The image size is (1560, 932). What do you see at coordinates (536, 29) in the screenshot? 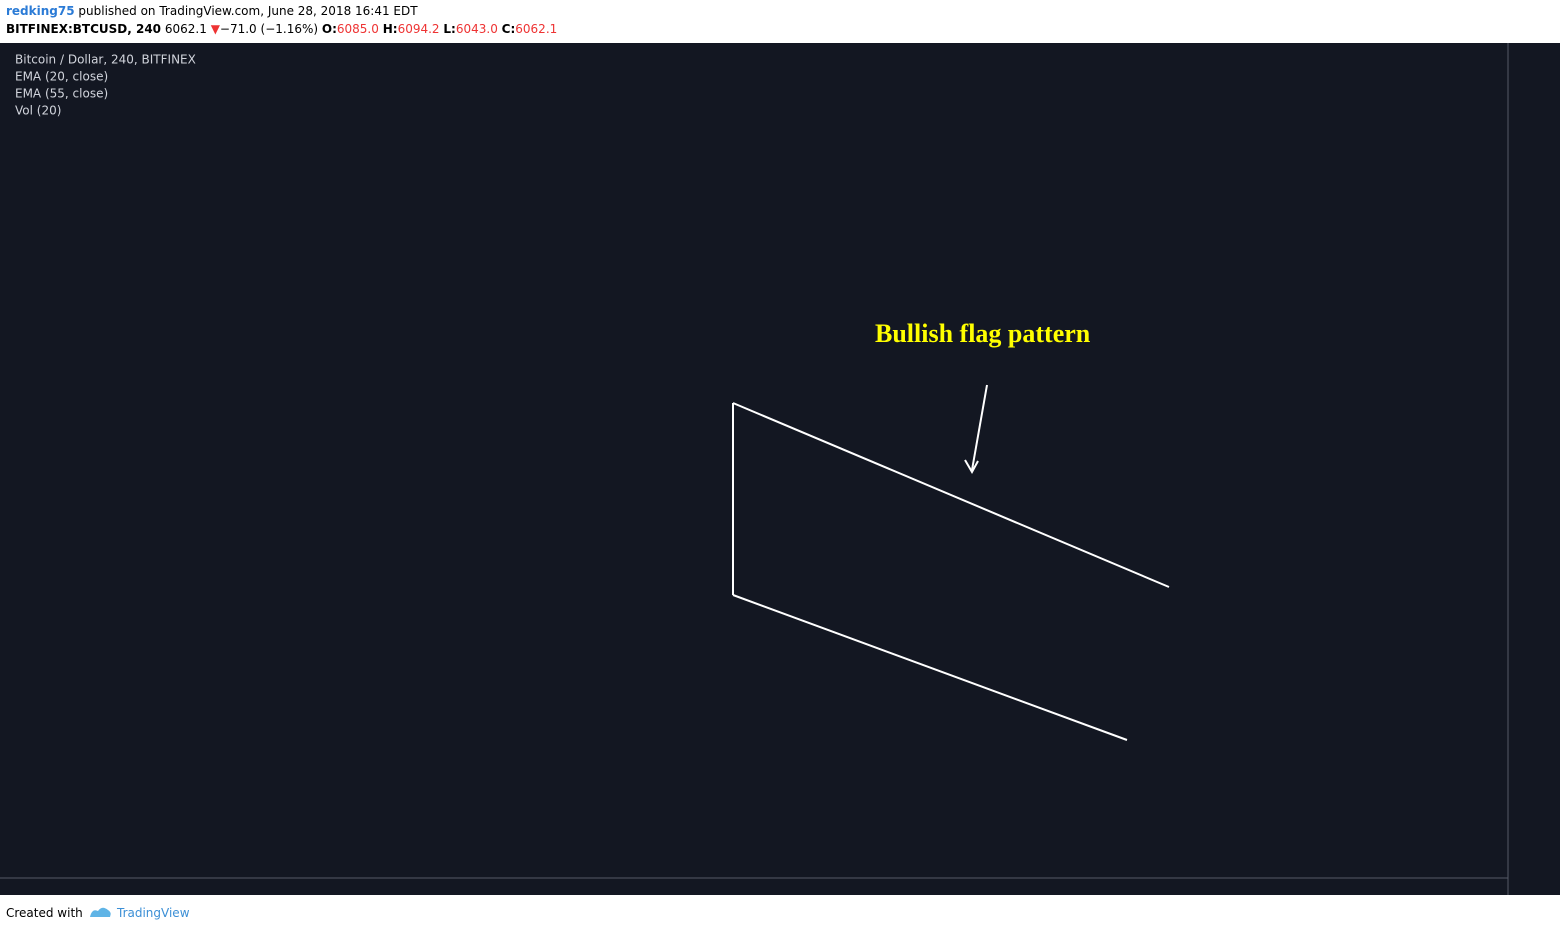
I see `ohlc-value: 6062.1` at bounding box center [536, 29].